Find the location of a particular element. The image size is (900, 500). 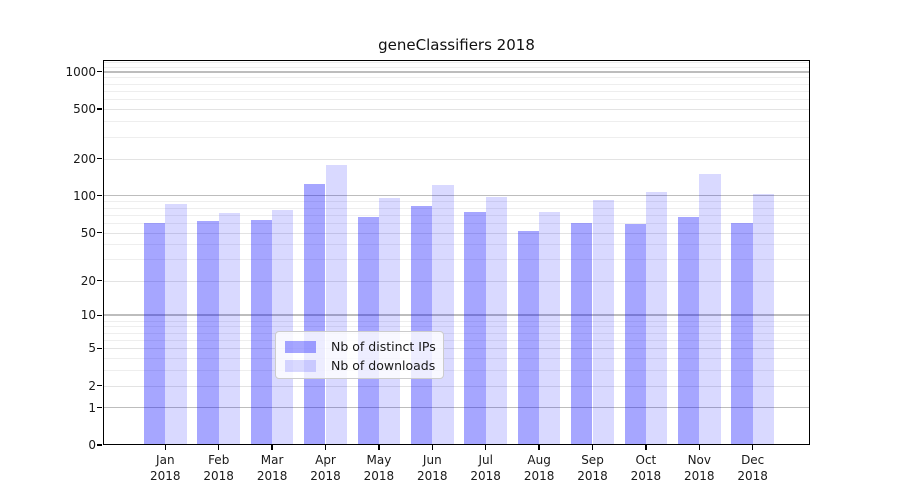

bar-downloads-aug is located at coordinates (550, 328).